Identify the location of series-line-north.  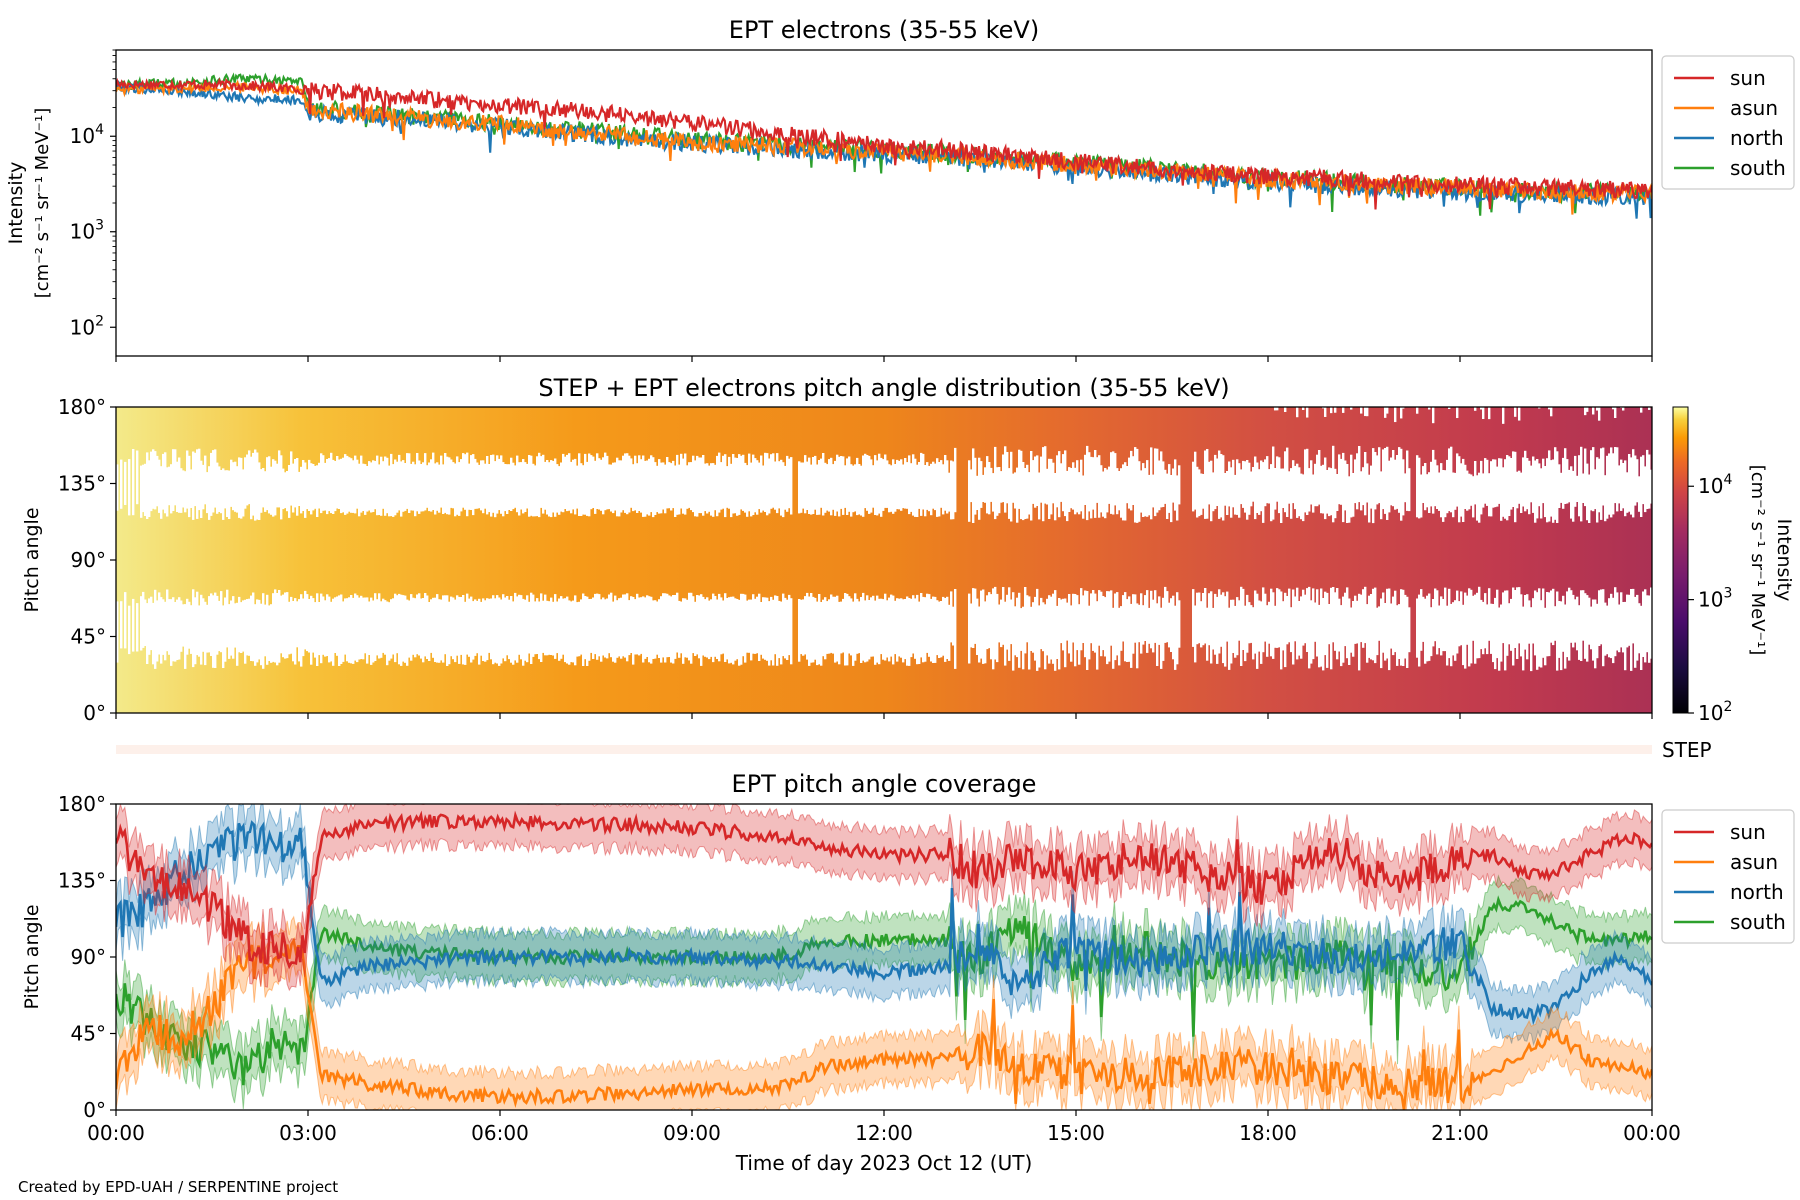
(884, 923).